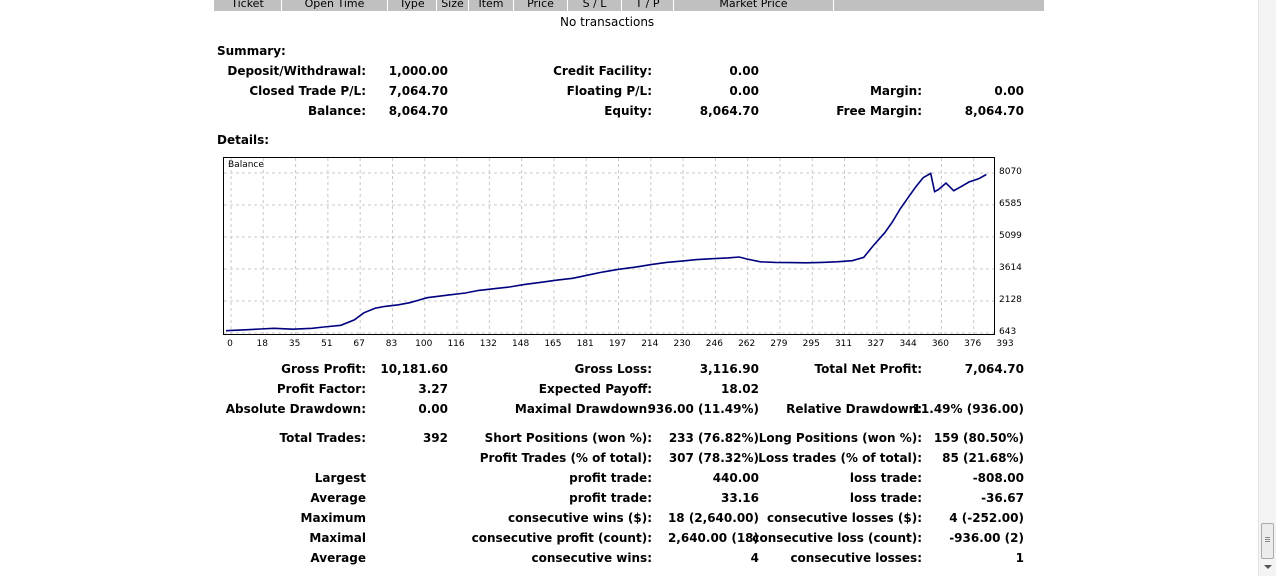  Describe the element at coordinates (591, 558) in the screenshot. I see `stat-label: consecutive wins:` at that location.